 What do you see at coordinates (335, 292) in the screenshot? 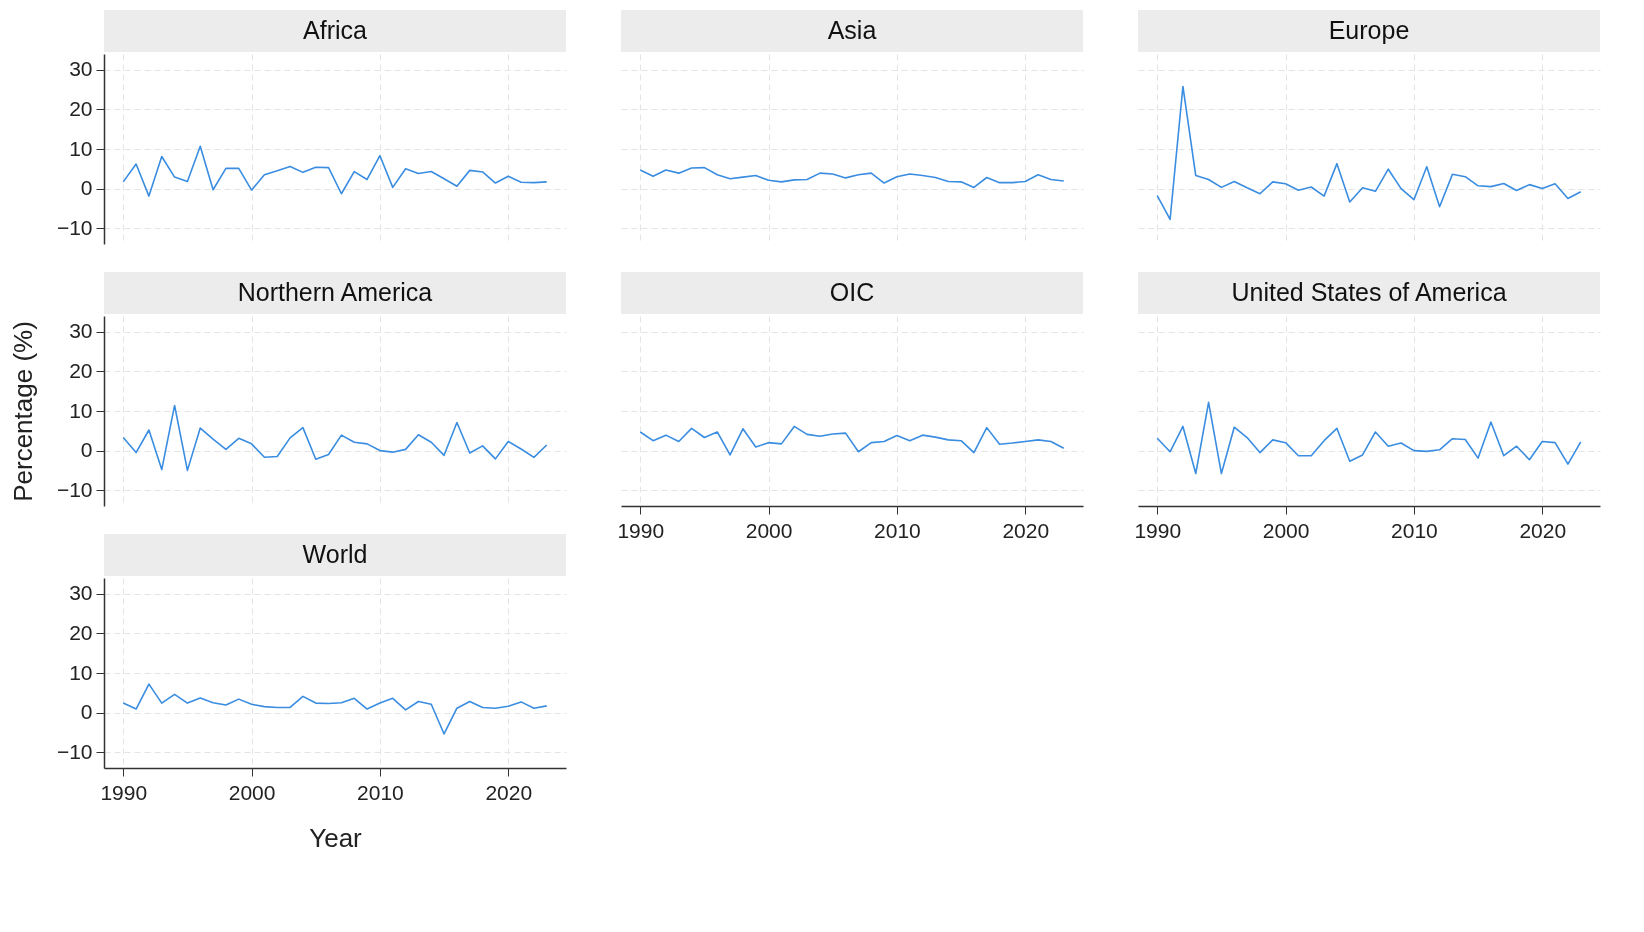
I see `chart-title: Northern America` at bounding box center [335, 292].